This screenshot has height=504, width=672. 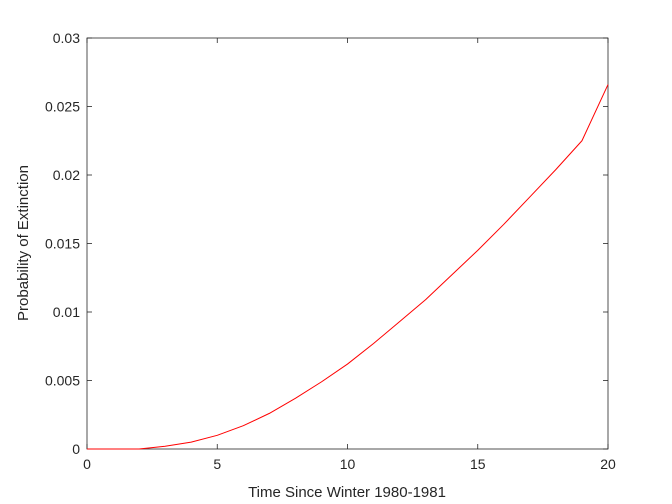 I want to click on y-tick-label: 0.02, so click(x=66, y=175).